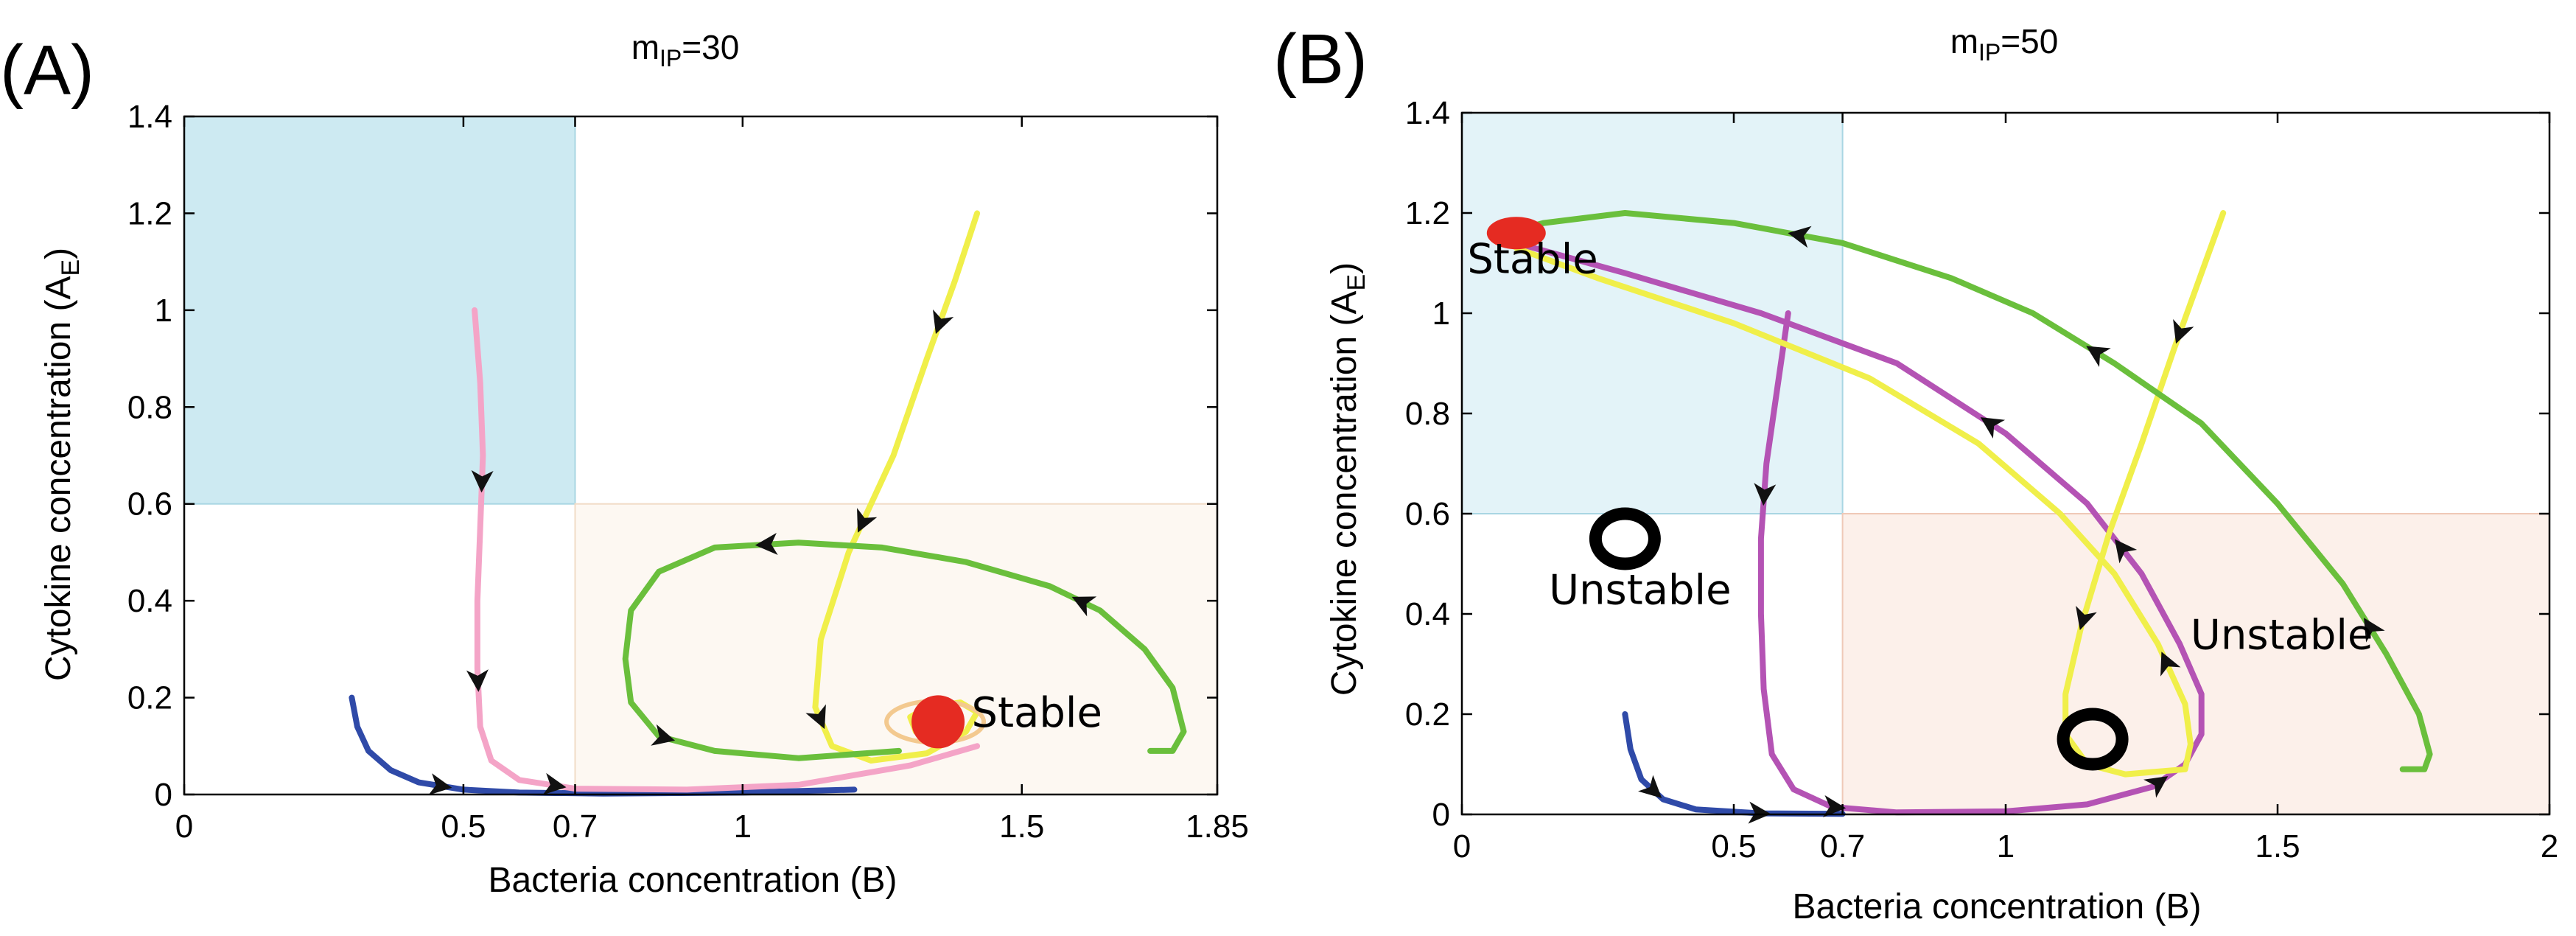 This screenshot has width=2576, height=936. Describe the element at coordinates (685, 50) in the screenshot. I see `panel-a-title: mIP=30` at that location.